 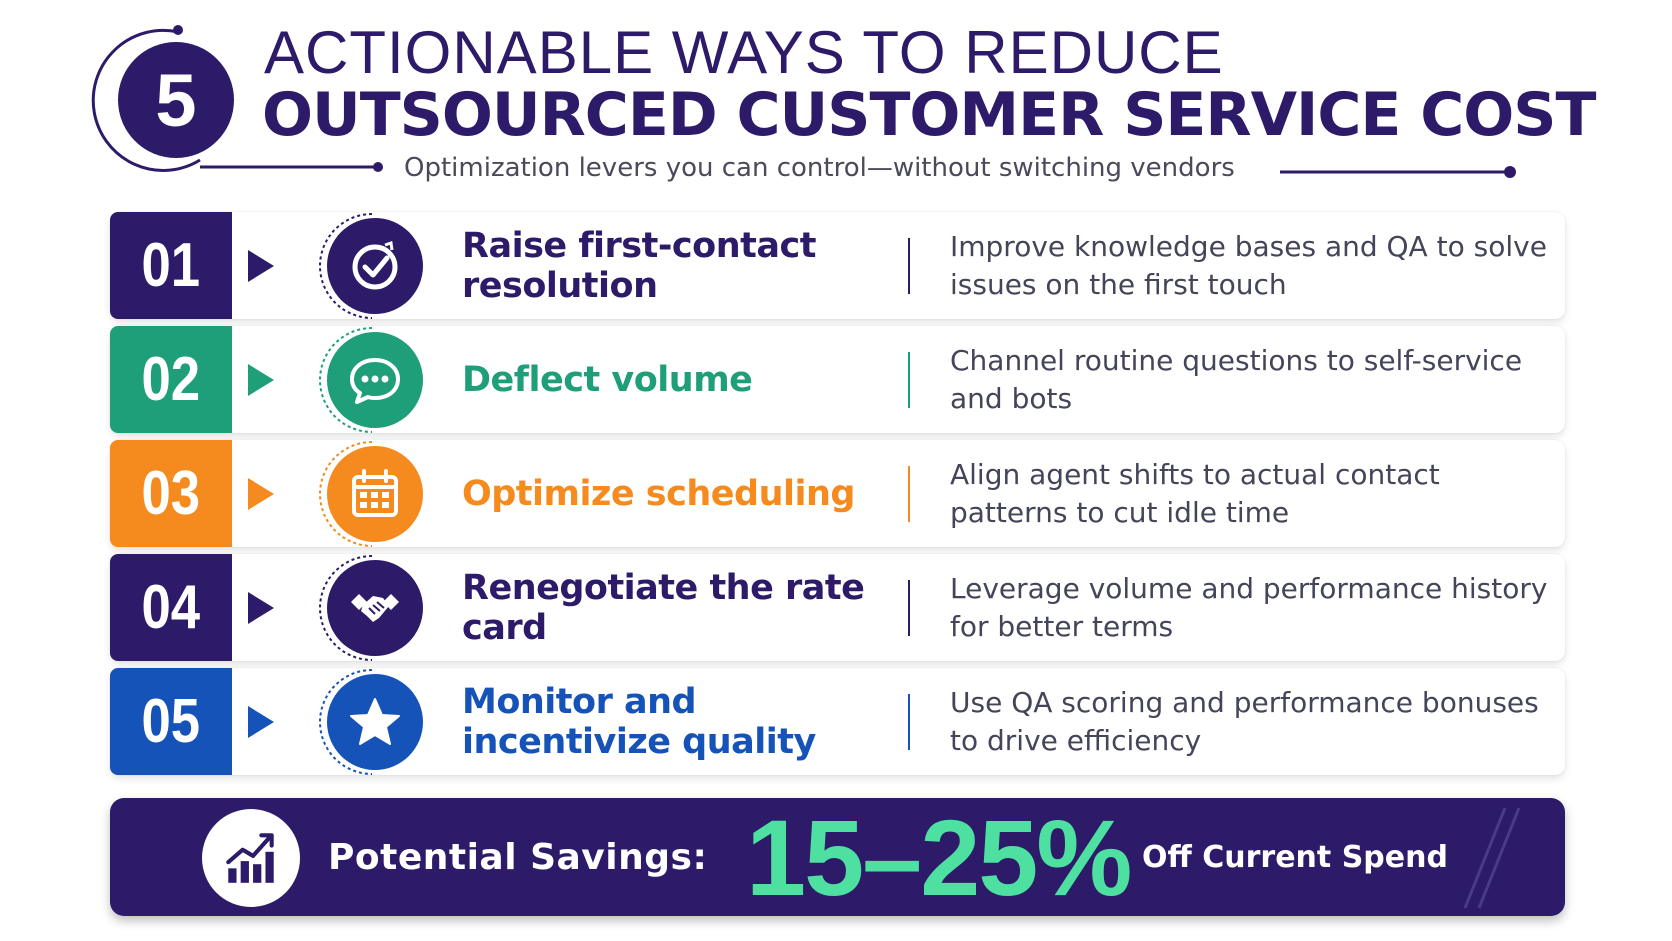 I want to click on row-title: Optimize scheduling, so click(x=658, y=493).